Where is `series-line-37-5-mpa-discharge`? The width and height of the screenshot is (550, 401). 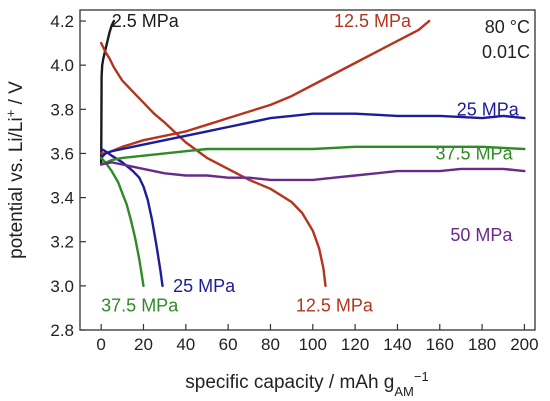
series-line-37-5-mpa-discharge is located at coordinates (122, 222).